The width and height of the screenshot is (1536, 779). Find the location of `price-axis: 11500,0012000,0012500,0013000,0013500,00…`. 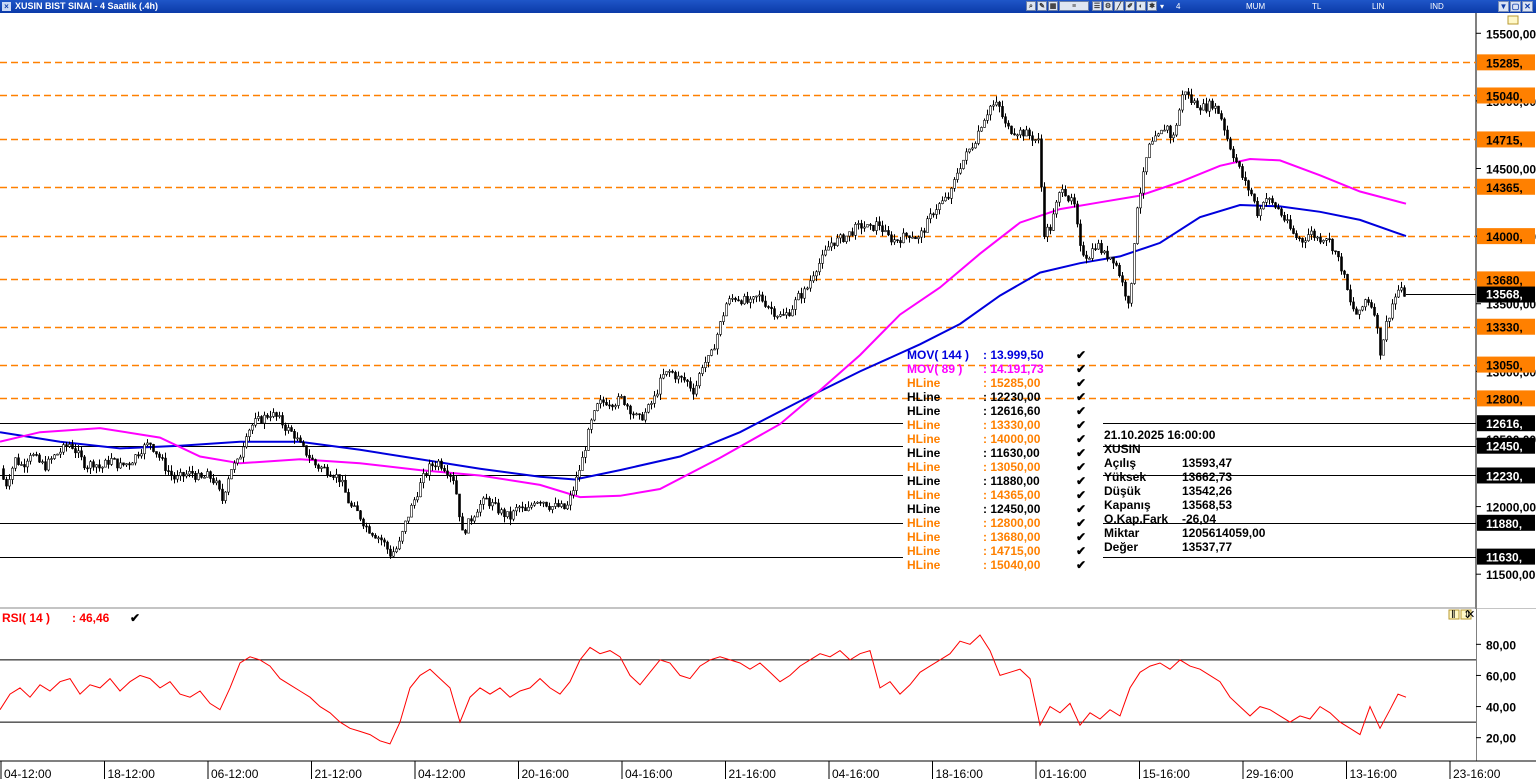

price-axis: 11500,0012000,0012500,0013000,0013500,00… is located at coordinates (1506, 310).